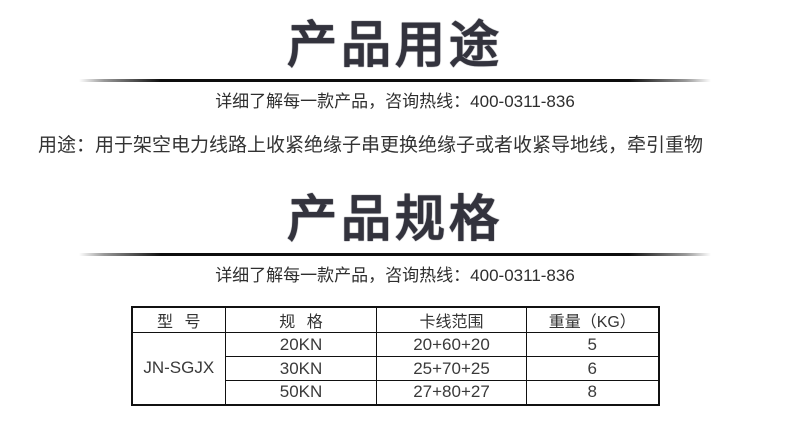 Image resolution: width=790 pixels, height=438 pixels. Describe the element at coordinates (395, 275) in the screenshot. I see `specs-hotline-subtitle: 详细了解每一款产品，咨询热线：400-0311-836` at that location.